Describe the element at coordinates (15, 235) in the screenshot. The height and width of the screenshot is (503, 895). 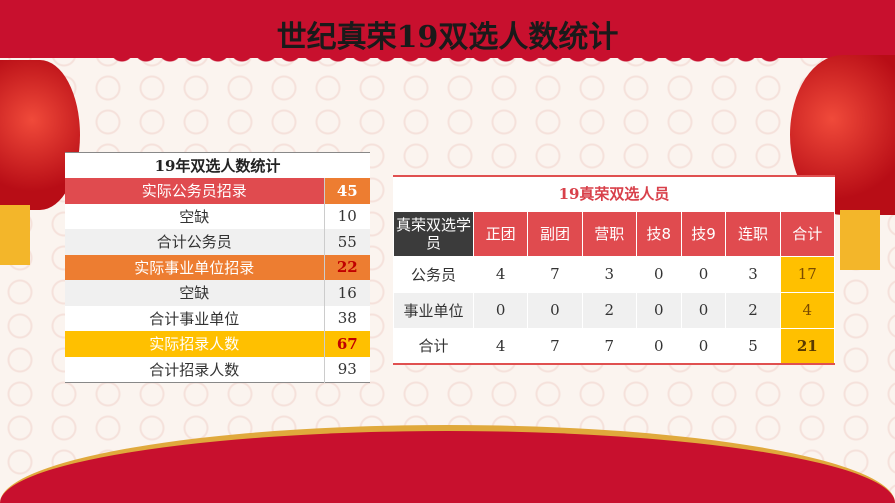
I see `lantern-tassel-left` at that location.